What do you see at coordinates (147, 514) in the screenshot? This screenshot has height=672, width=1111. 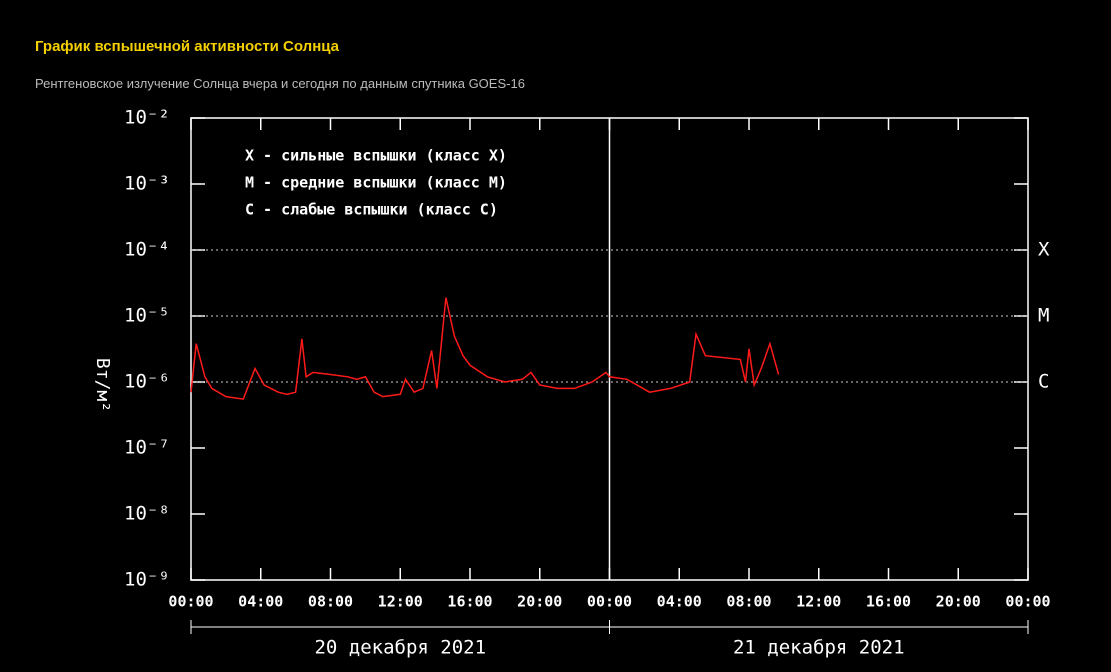 I see `y-tick-label: 10⁻⁸` at bounding box center [147, 514].